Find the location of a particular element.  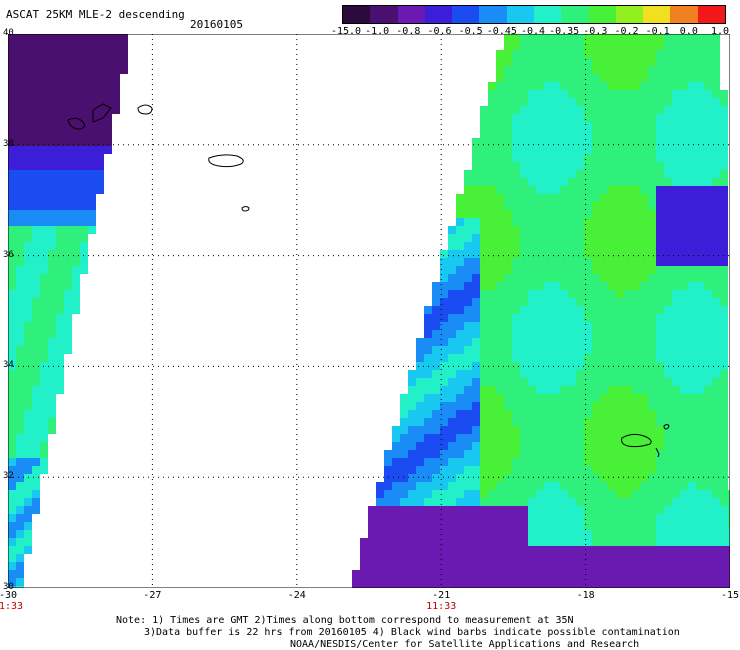

map-date: 20160105 is located at coordinates (216, 24).